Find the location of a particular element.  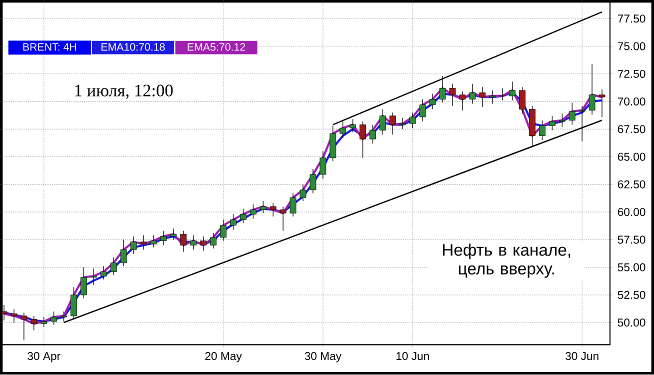

y-tick-label: 50.00 is located at coordinates (632, 322).